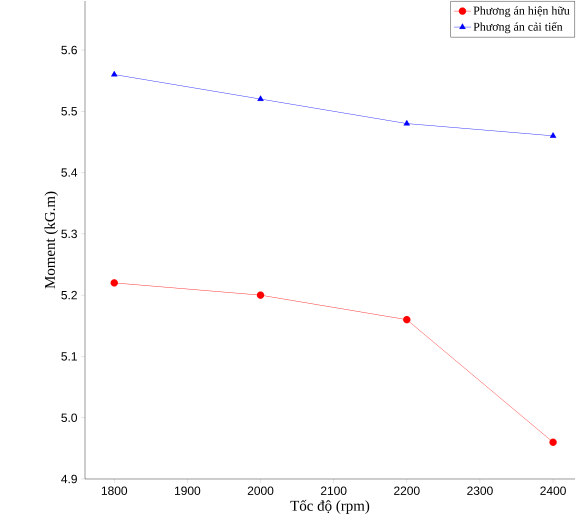 The height and width of the screenshot is (532, 587). I want to click on y-tick-label: 5.2, so click(69, 295).